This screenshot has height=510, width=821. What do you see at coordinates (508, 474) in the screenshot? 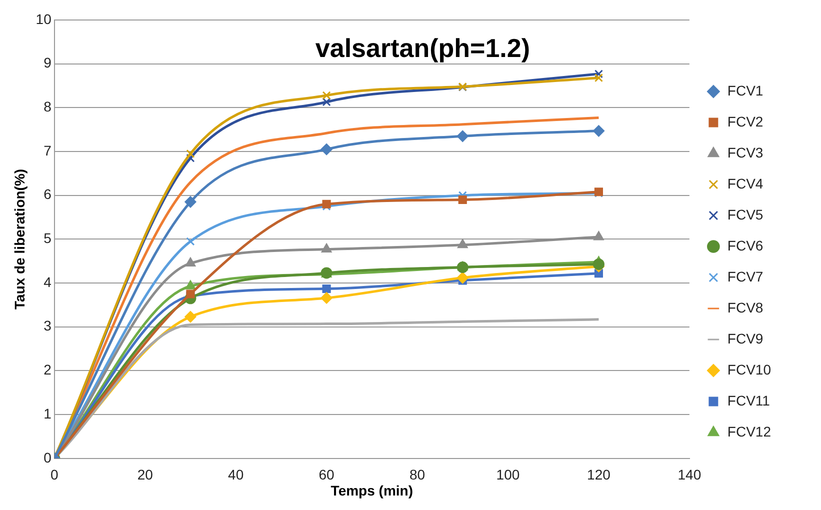
I see `x-tick-label: 100` at bounding box center [508, 474].